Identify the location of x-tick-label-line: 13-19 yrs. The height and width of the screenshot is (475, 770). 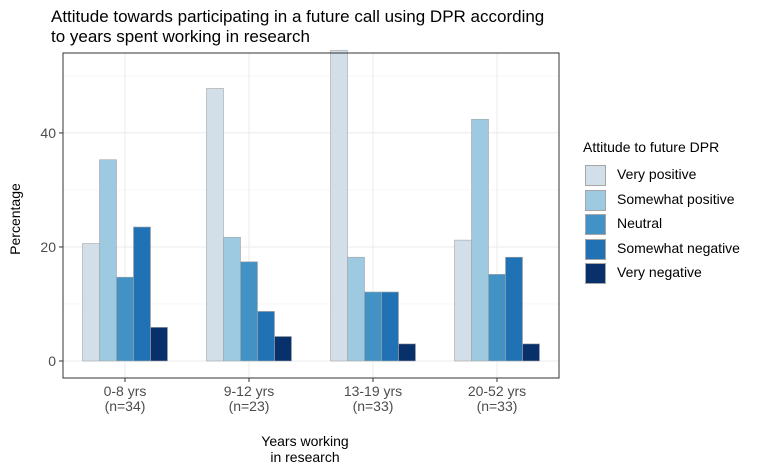
(373, 391).